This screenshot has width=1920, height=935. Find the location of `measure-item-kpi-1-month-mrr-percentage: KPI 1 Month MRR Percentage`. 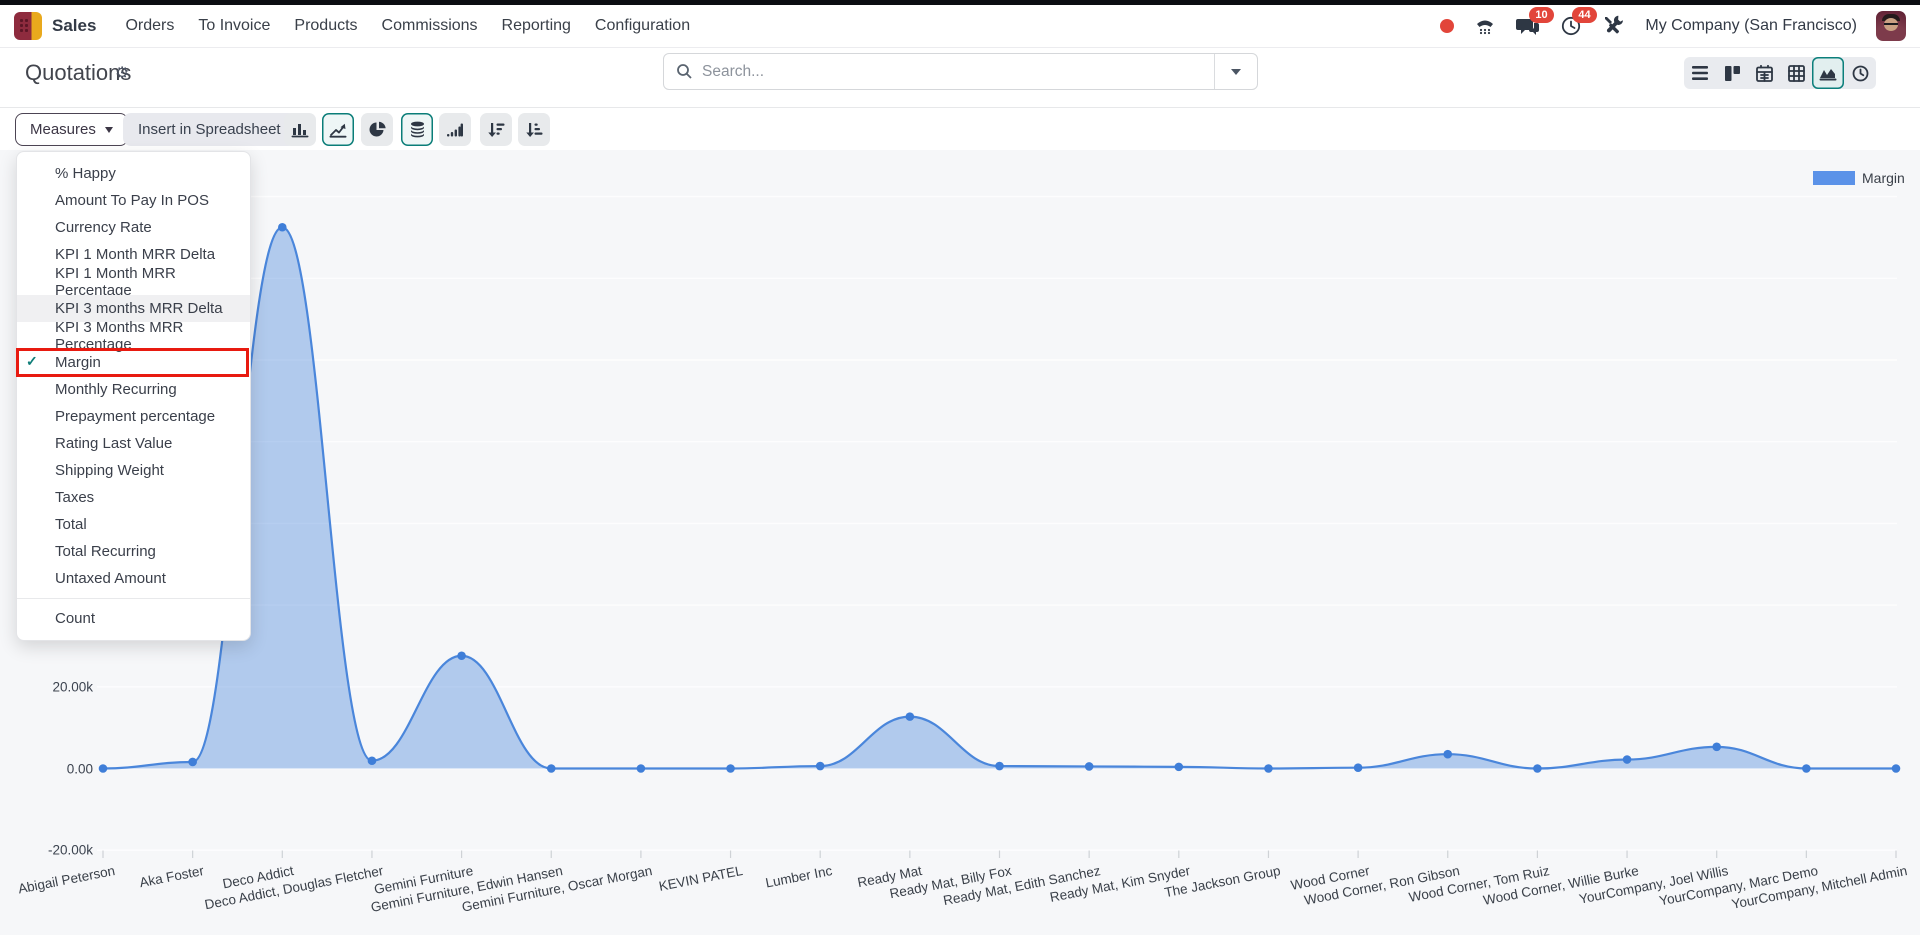

measure-item-kpi-1-month-mrr-percentage: KPI 1 Month MRR Percentage is located at coordinates (133, 282).